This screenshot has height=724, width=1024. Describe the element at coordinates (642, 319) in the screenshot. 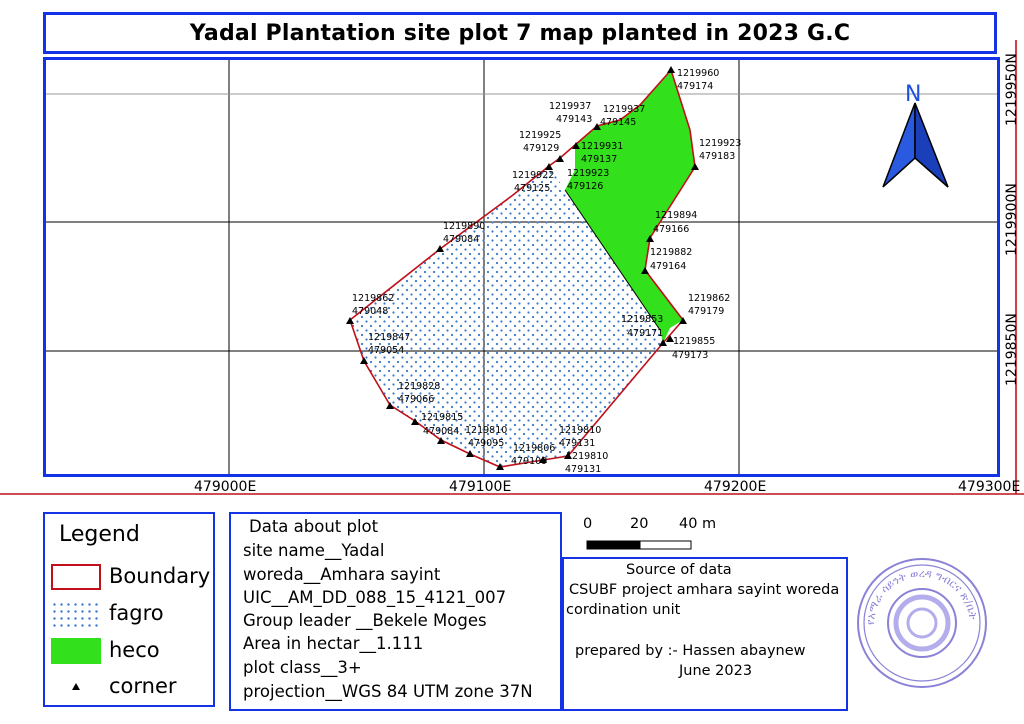

I see `corner-label: 1219853` at that location.